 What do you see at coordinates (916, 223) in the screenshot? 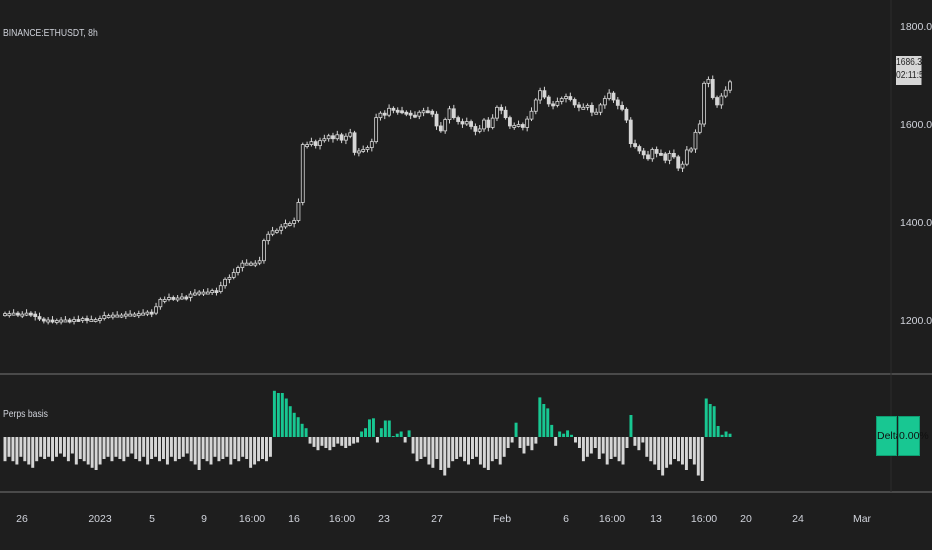
I see `price-tick-label: 1400.00` at bounding box center [916, 223].